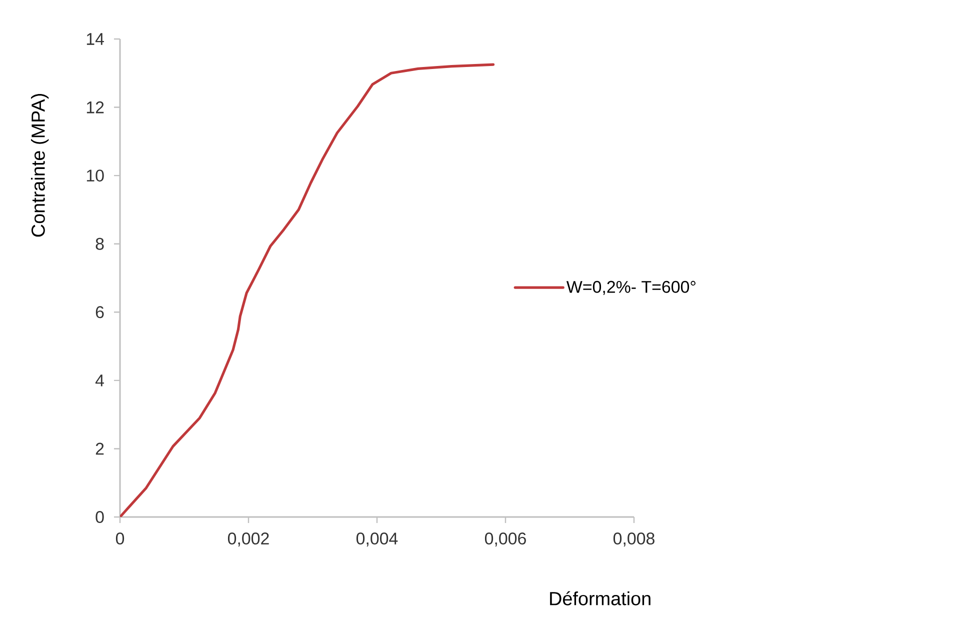 The width and height of the screenshot is (957, 621). What do you see at coordinates (100, 244) in the screenshot?
I see `y-tick-label: 8` at bounding box center [100, 244].